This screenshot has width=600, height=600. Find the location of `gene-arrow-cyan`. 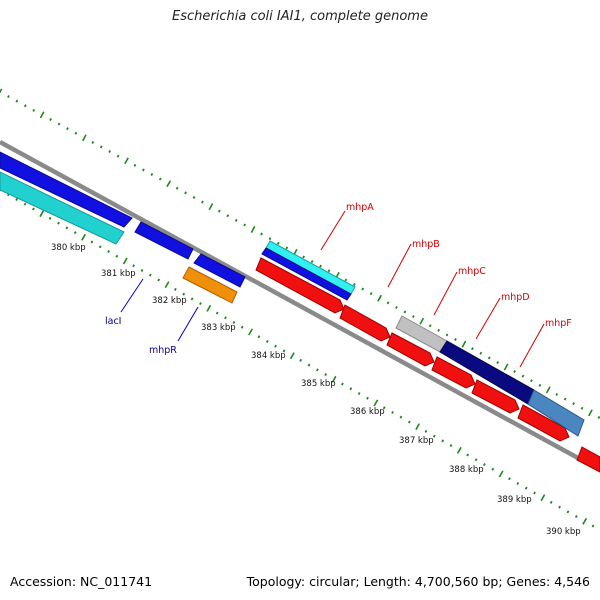

gene-arrow-cyan is located at coordinates (62, 208).